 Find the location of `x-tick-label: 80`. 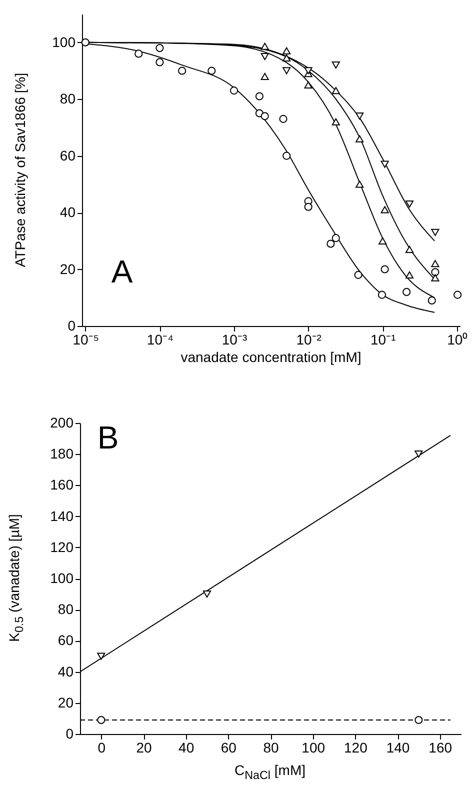

x-tick-label: 80 is located at coordinates (271, 748).